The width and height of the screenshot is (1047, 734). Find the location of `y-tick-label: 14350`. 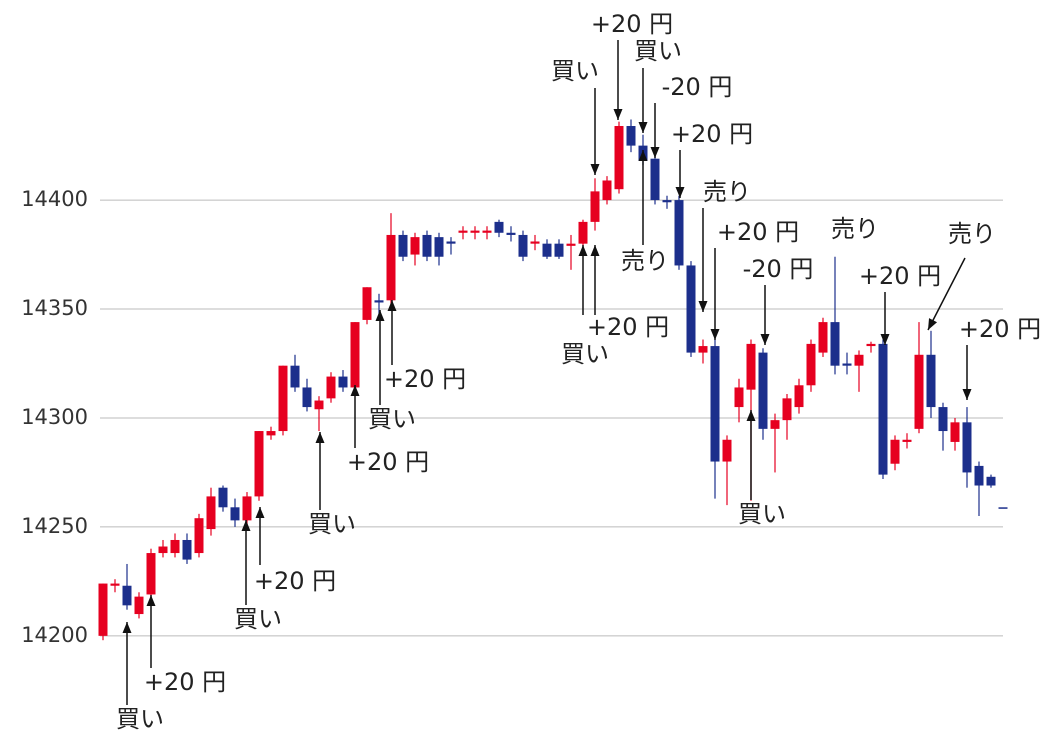

y-tick-label: 14350 is located at coordinates (54, 308).